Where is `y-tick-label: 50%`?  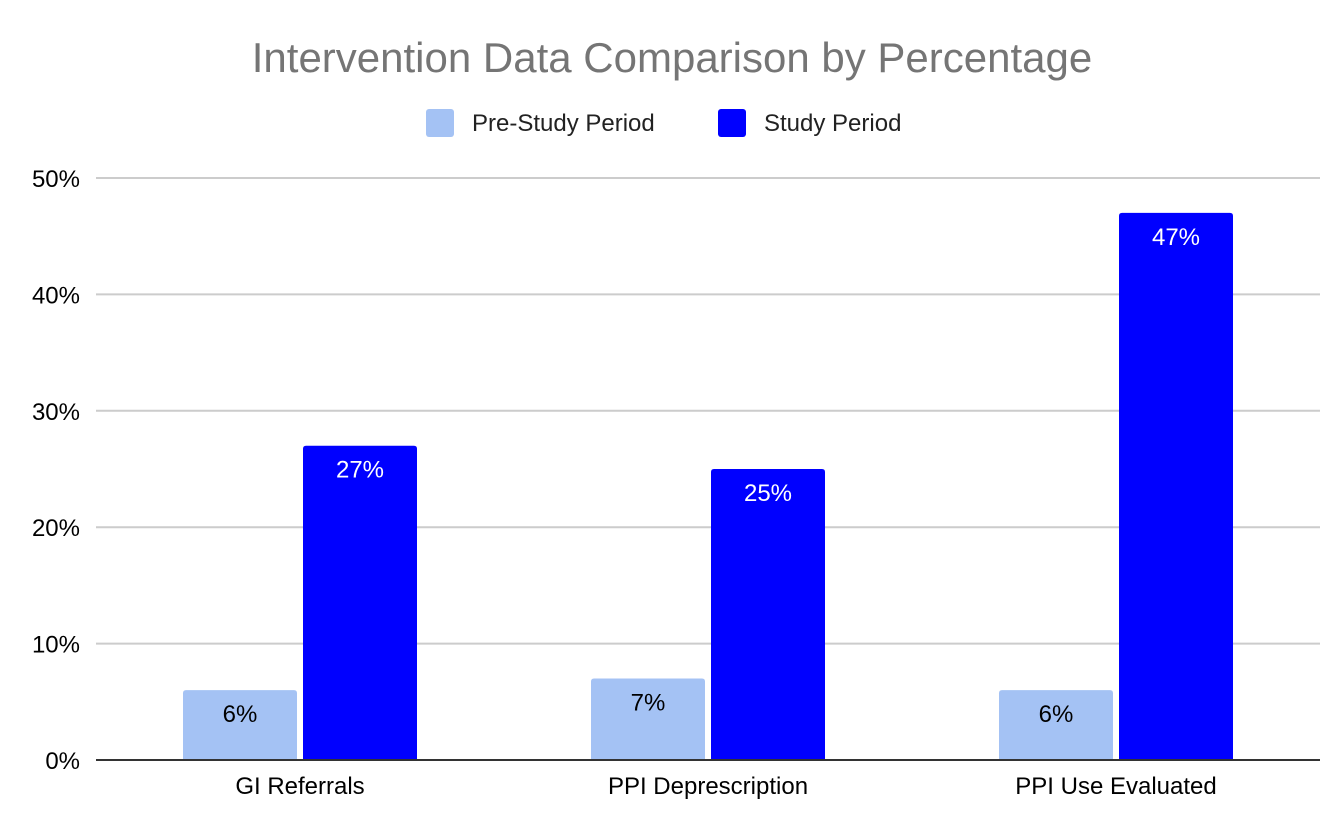 y-tick-label: 50% is located at coordinates (56, 179).